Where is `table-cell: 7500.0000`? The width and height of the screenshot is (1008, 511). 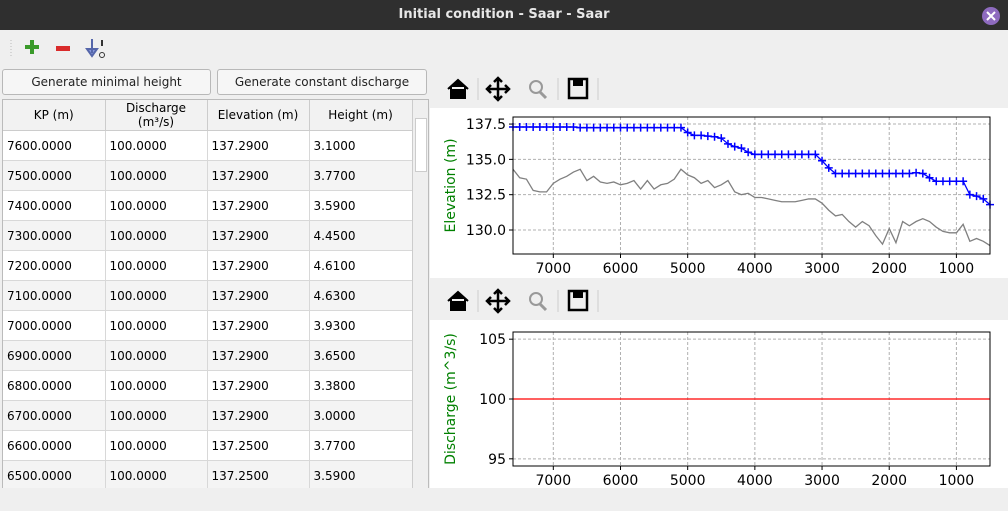 table-cell: 7500.0000 is located at coordinates (54, 175).